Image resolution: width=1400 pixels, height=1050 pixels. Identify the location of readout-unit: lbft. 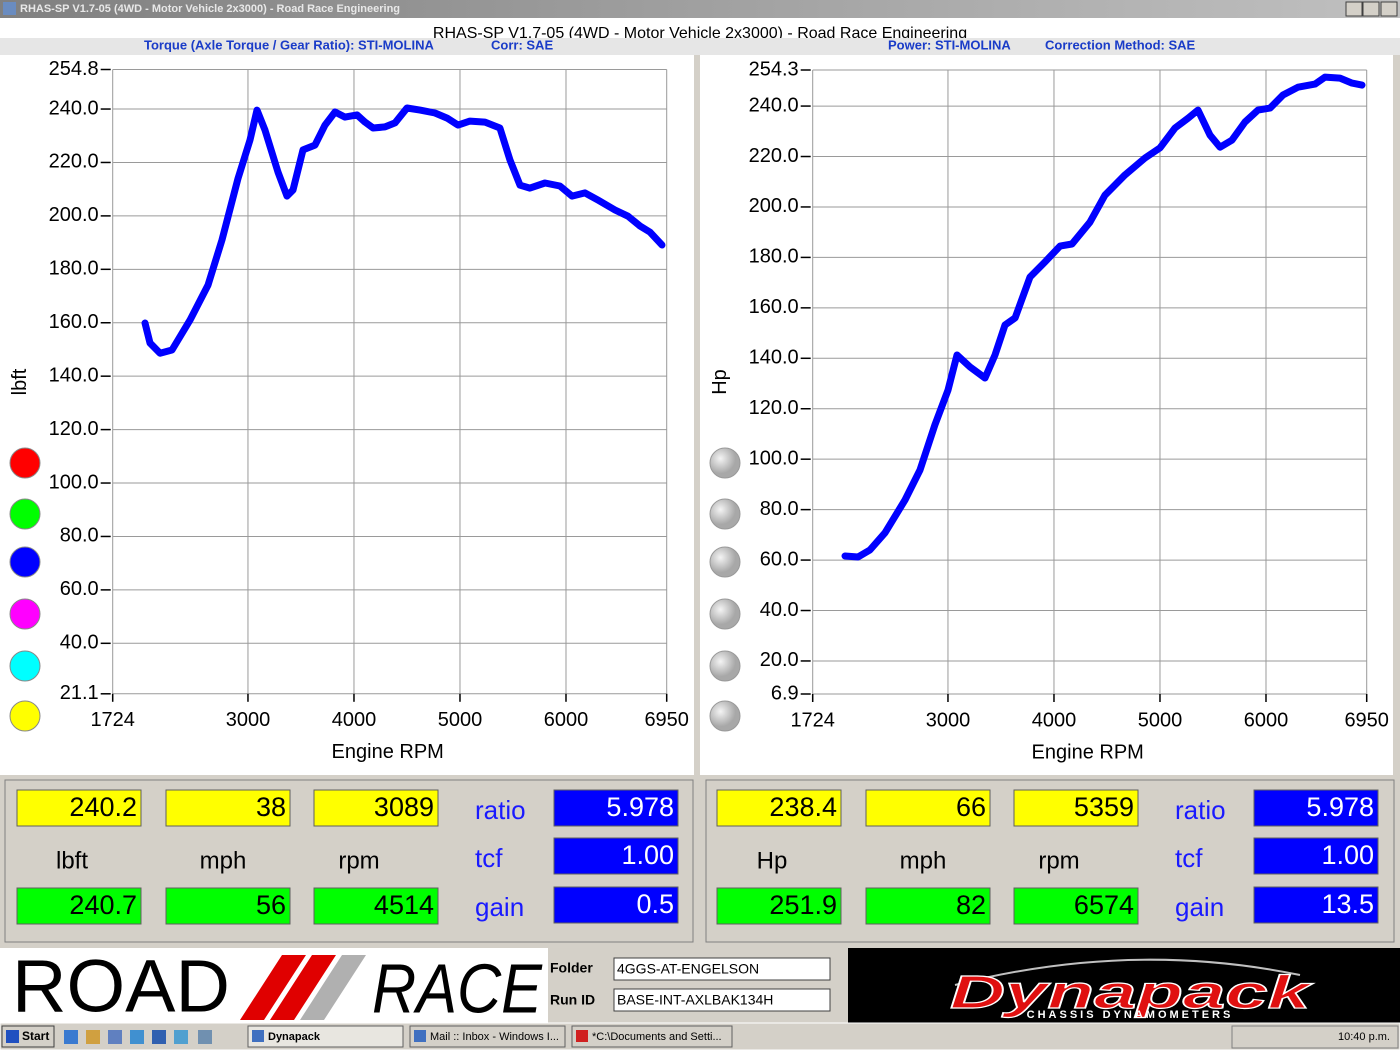
(72, 860).